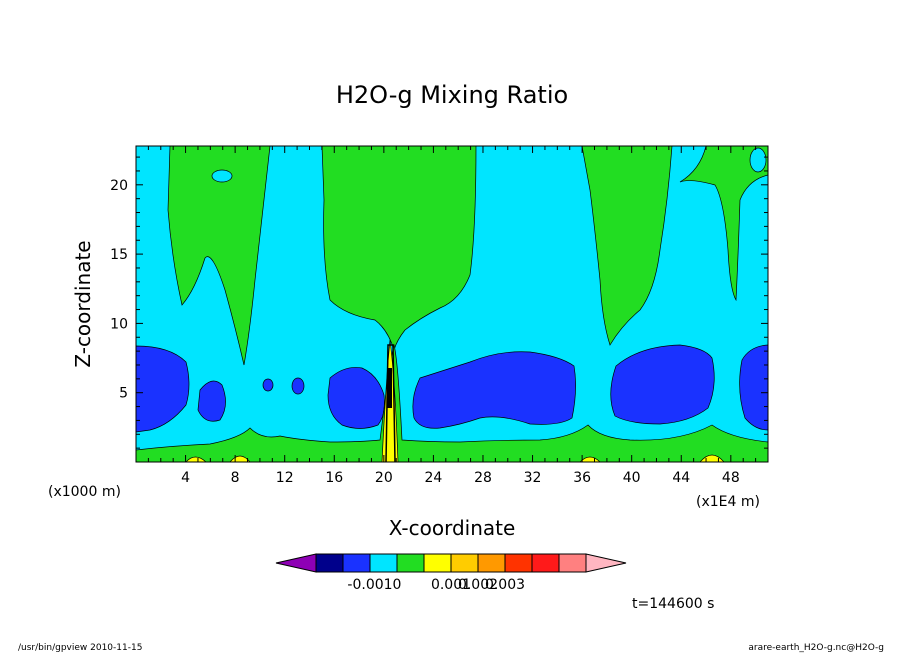  What do you see at coordinates (452, 95) in the screenshot?
I see `chart-title: H2O-g Mixing Ratio` at bounding box center [452, 95].